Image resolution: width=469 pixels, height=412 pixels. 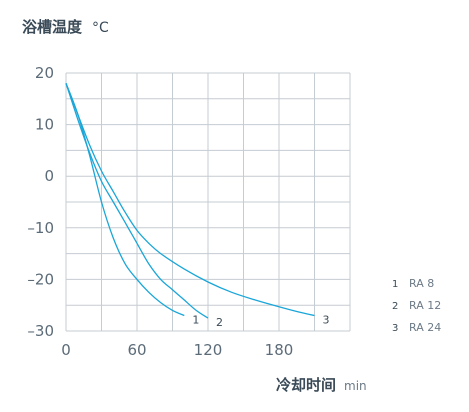 I want to click on x-axis-label: 冷却时间 min, so click(x=321, y=385).